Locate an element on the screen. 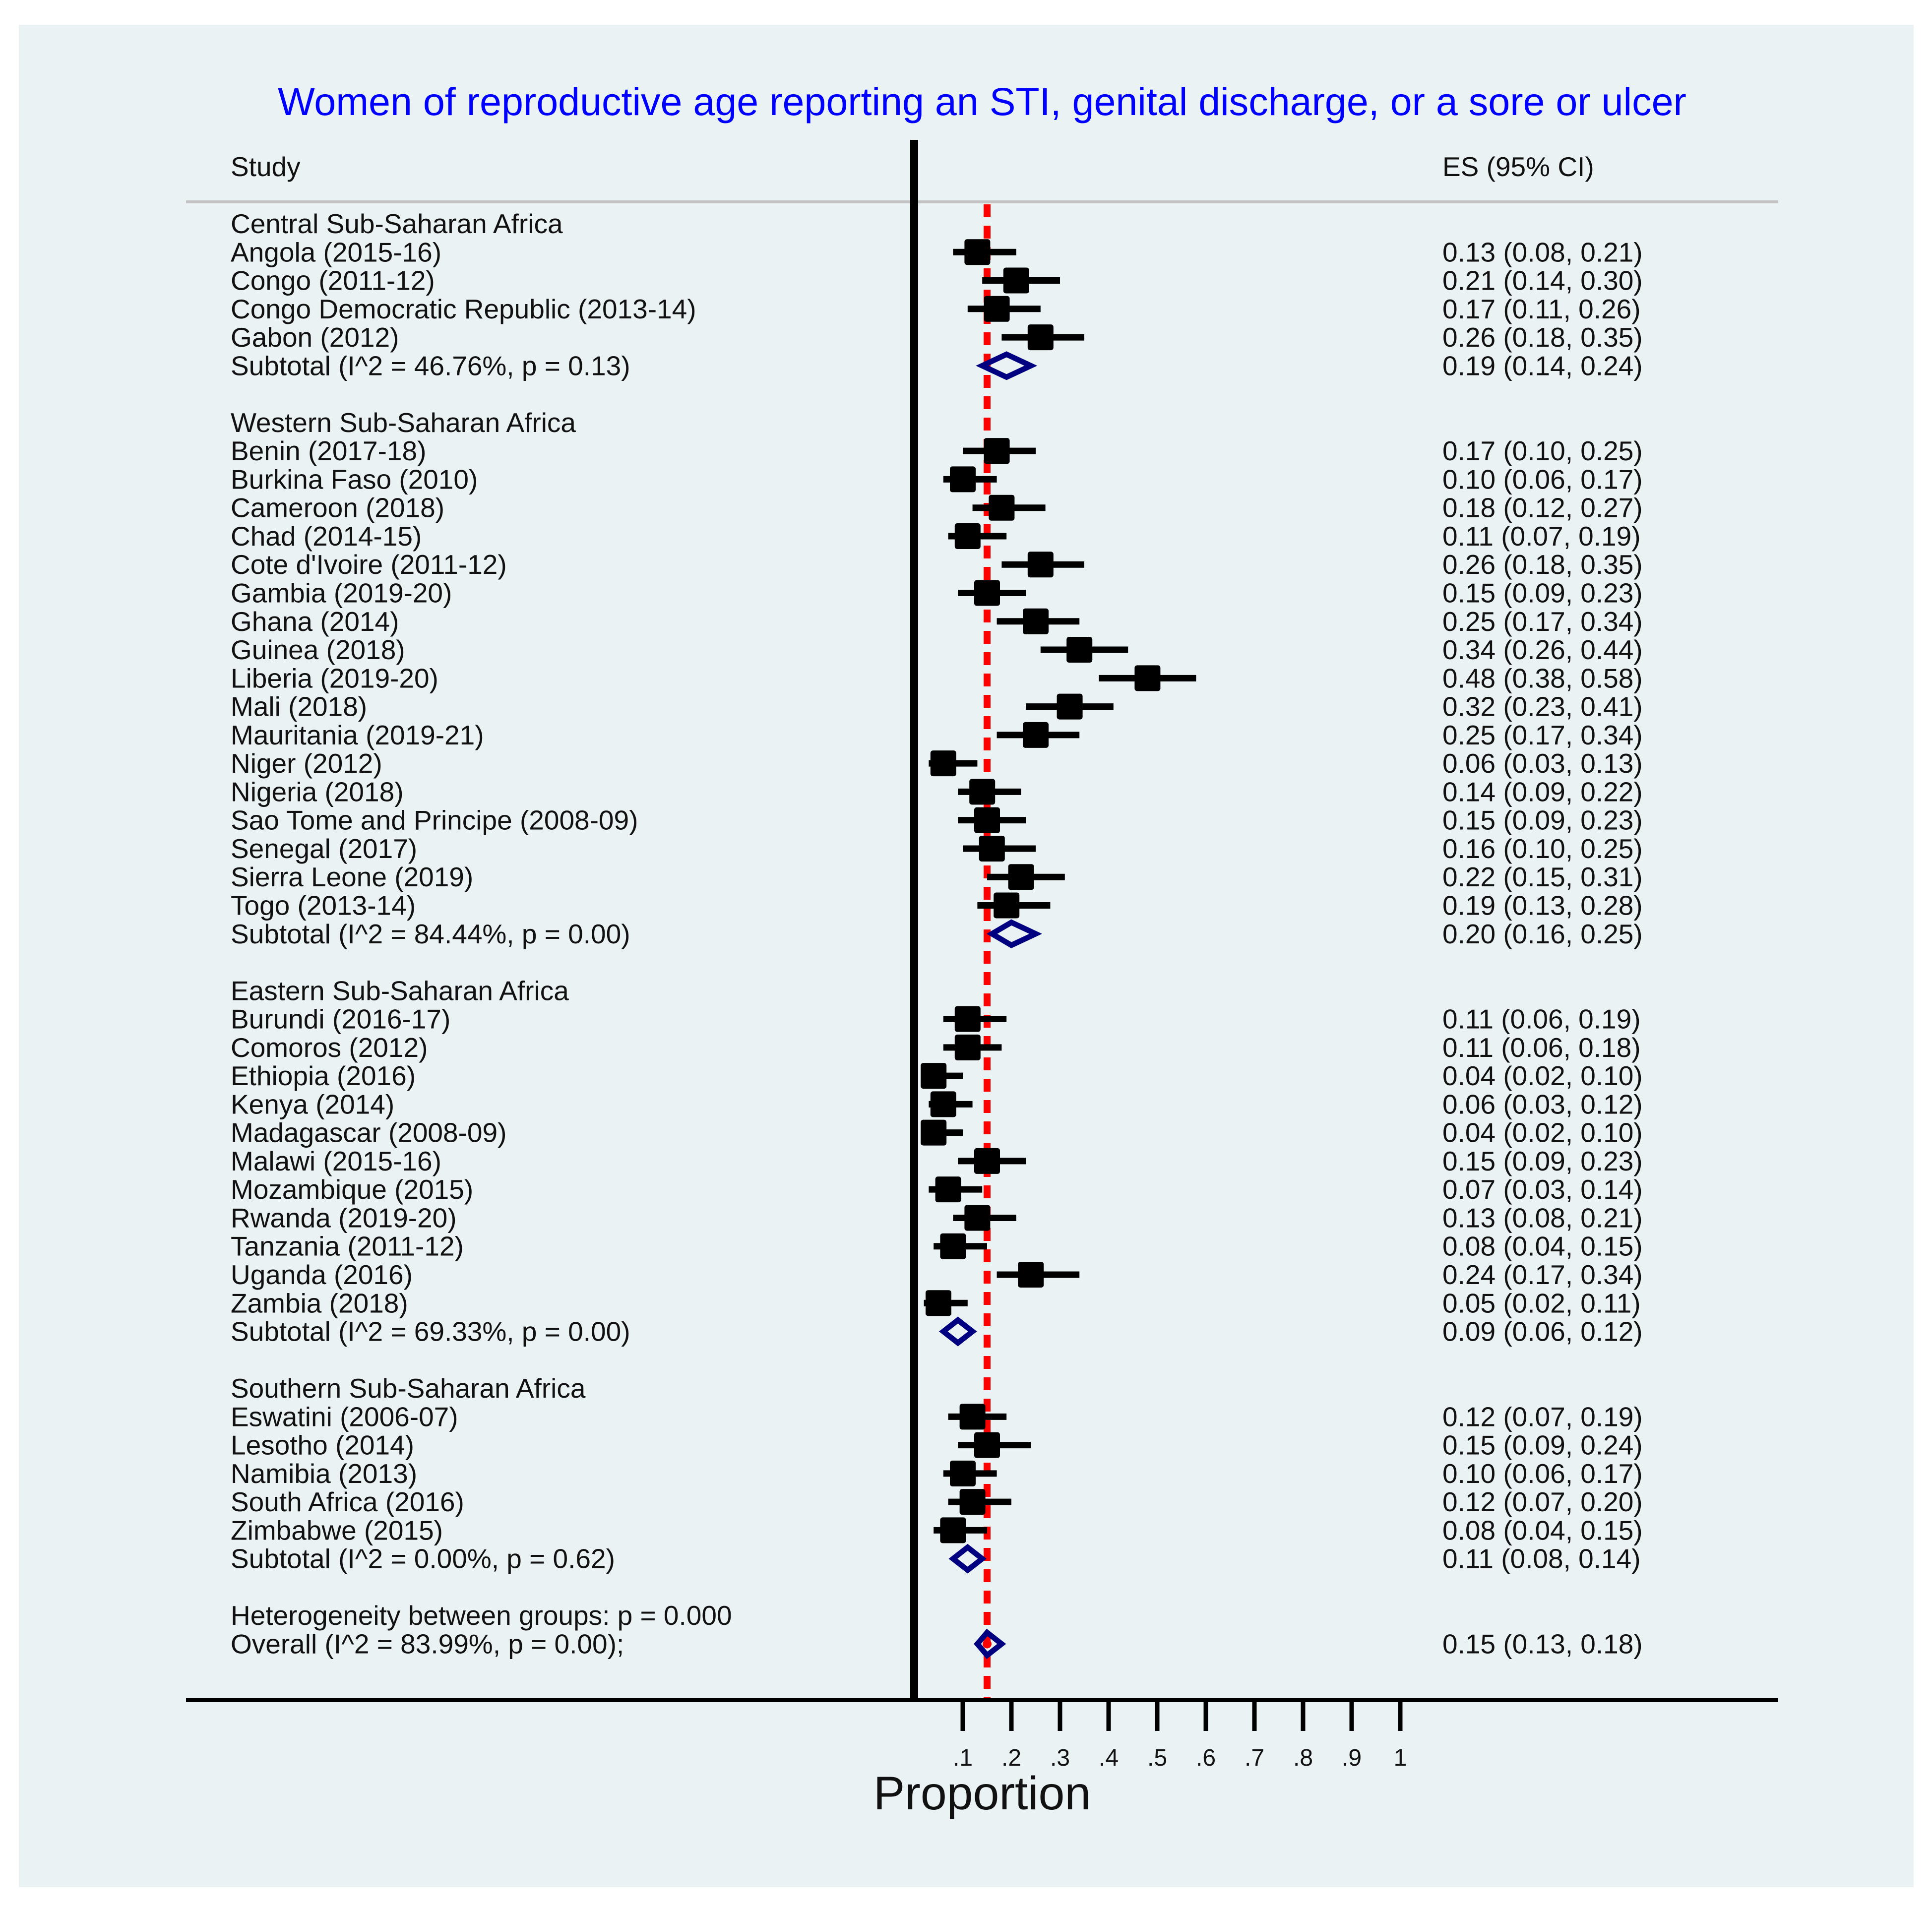  x-tick-label: 1 is located at coordinates (1401, 1758).